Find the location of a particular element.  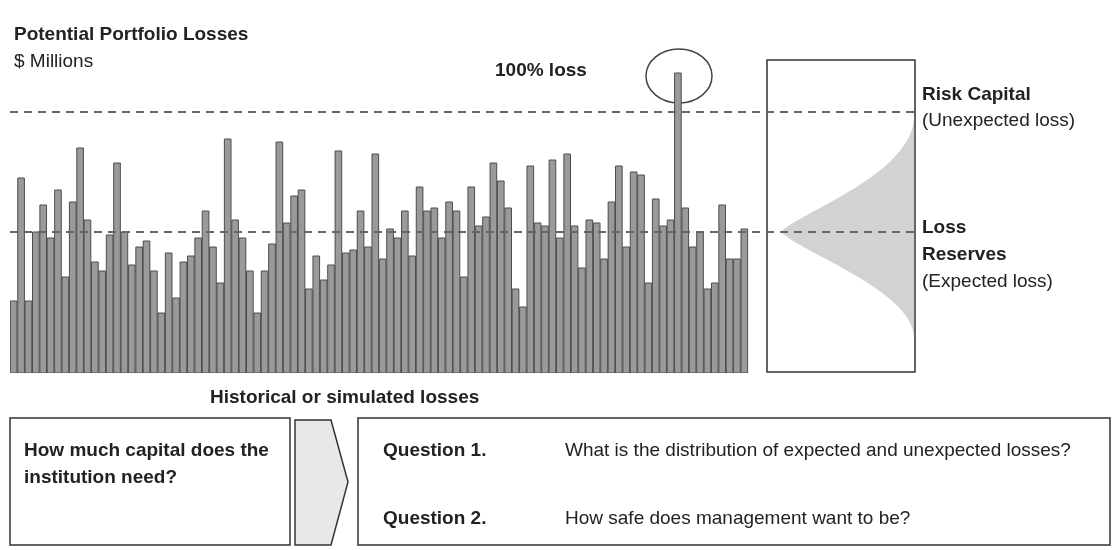

text: (Expected loss) is located at coordinates (987, 281).